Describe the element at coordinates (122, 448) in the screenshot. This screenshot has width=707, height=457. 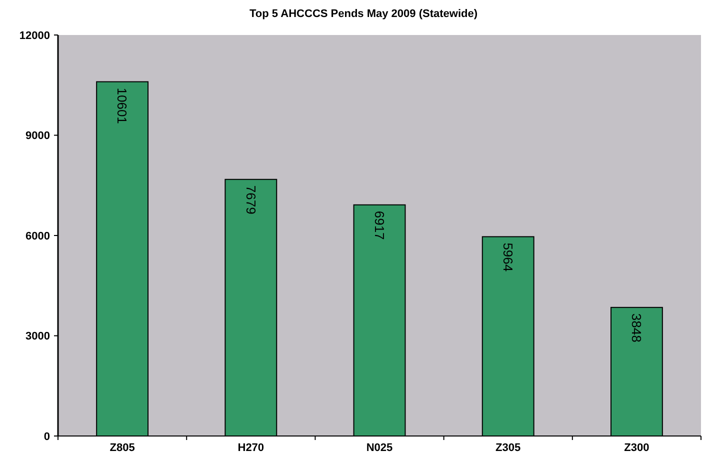
I see `x-tick-label: Z805` at that location.